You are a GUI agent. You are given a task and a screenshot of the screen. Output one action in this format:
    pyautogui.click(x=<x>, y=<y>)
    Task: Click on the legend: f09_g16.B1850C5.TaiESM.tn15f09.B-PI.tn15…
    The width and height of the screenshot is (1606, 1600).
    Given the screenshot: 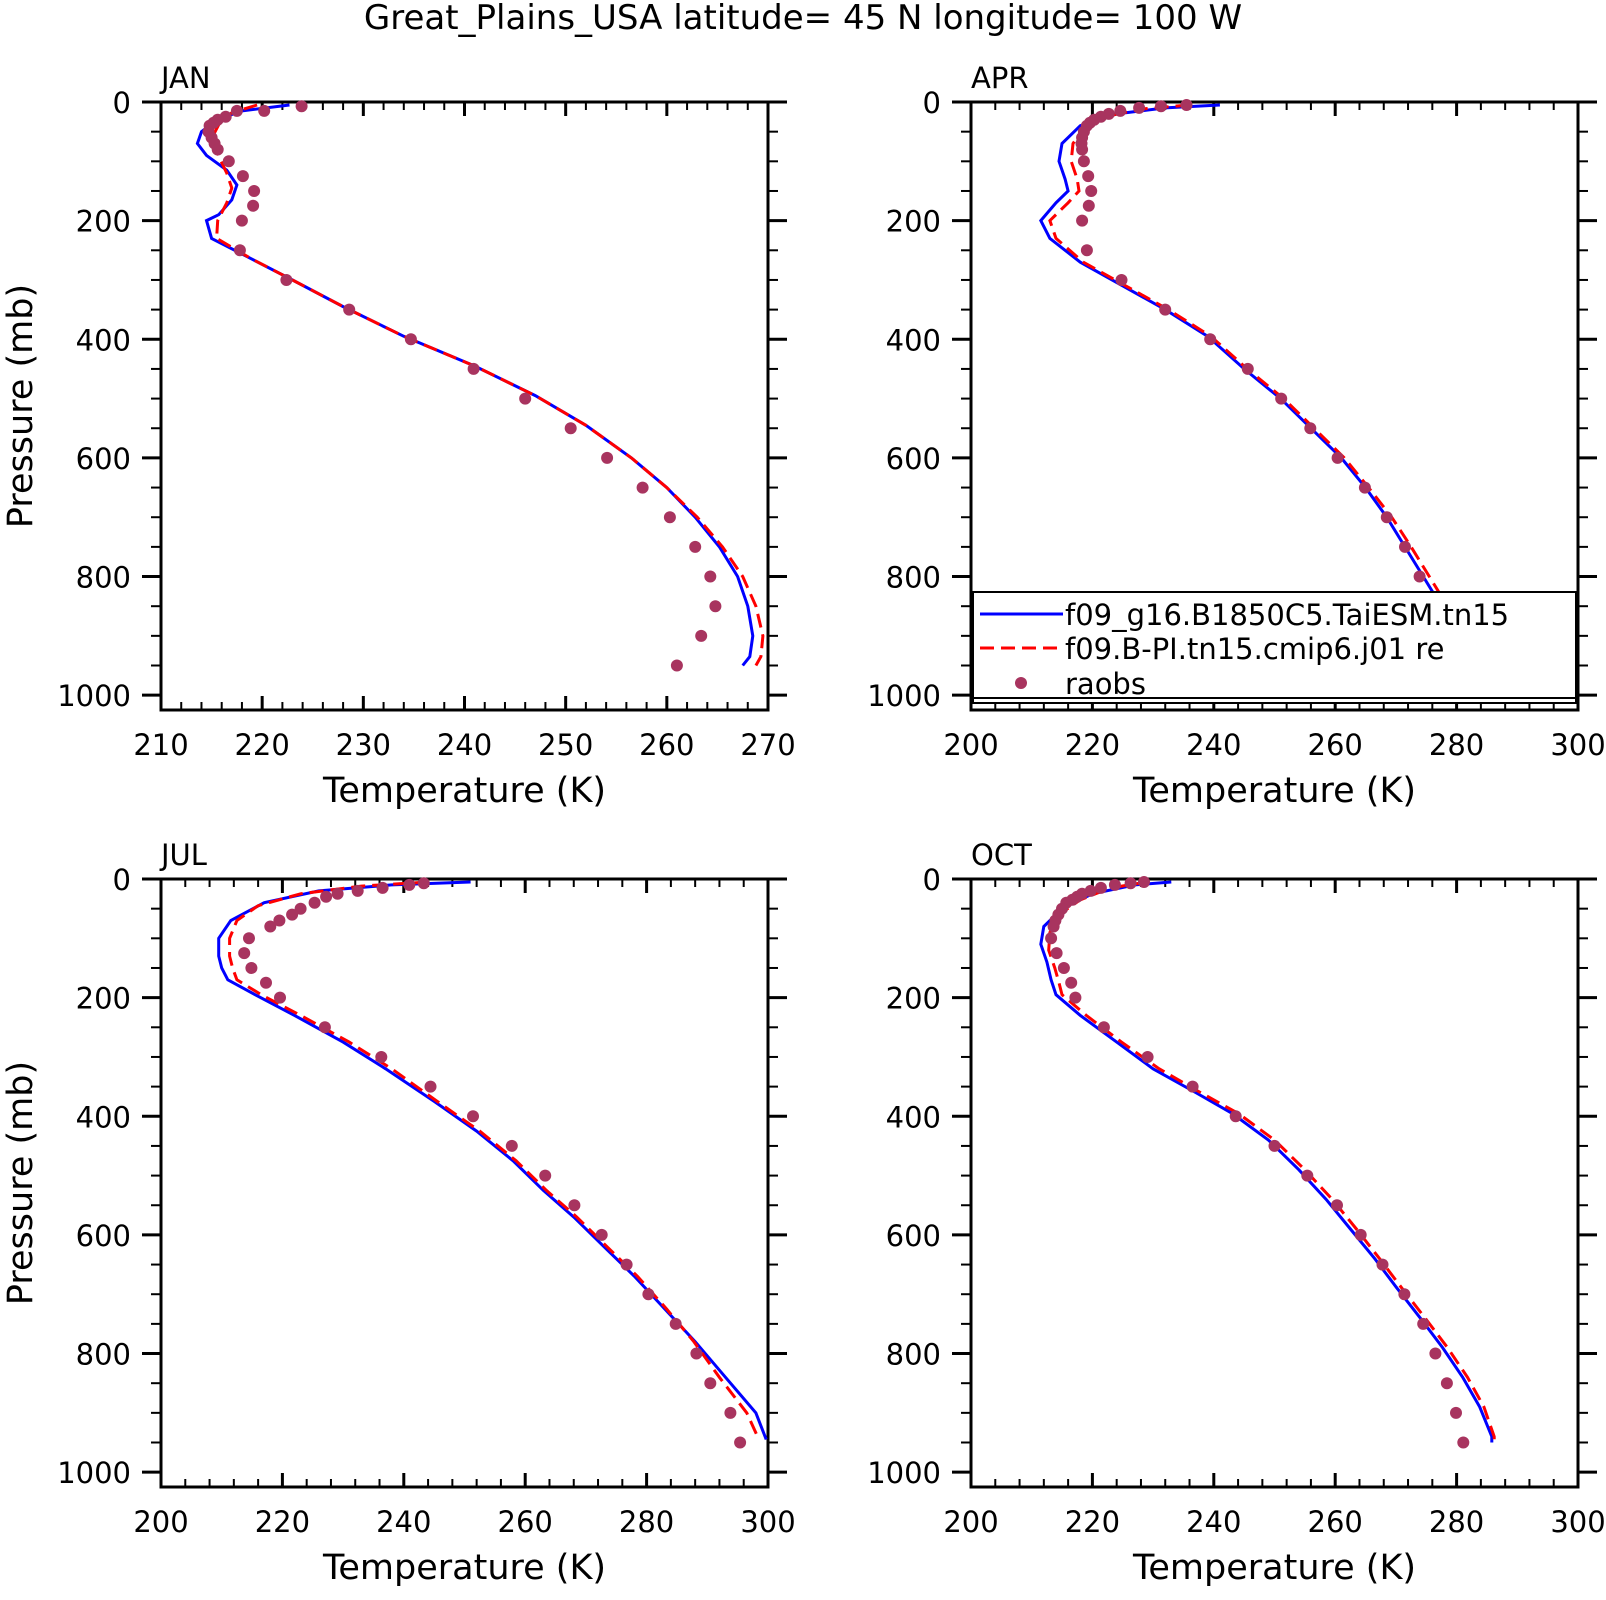 What is the action you would take?
    pyautogui.click(x=1274, y=647)
    